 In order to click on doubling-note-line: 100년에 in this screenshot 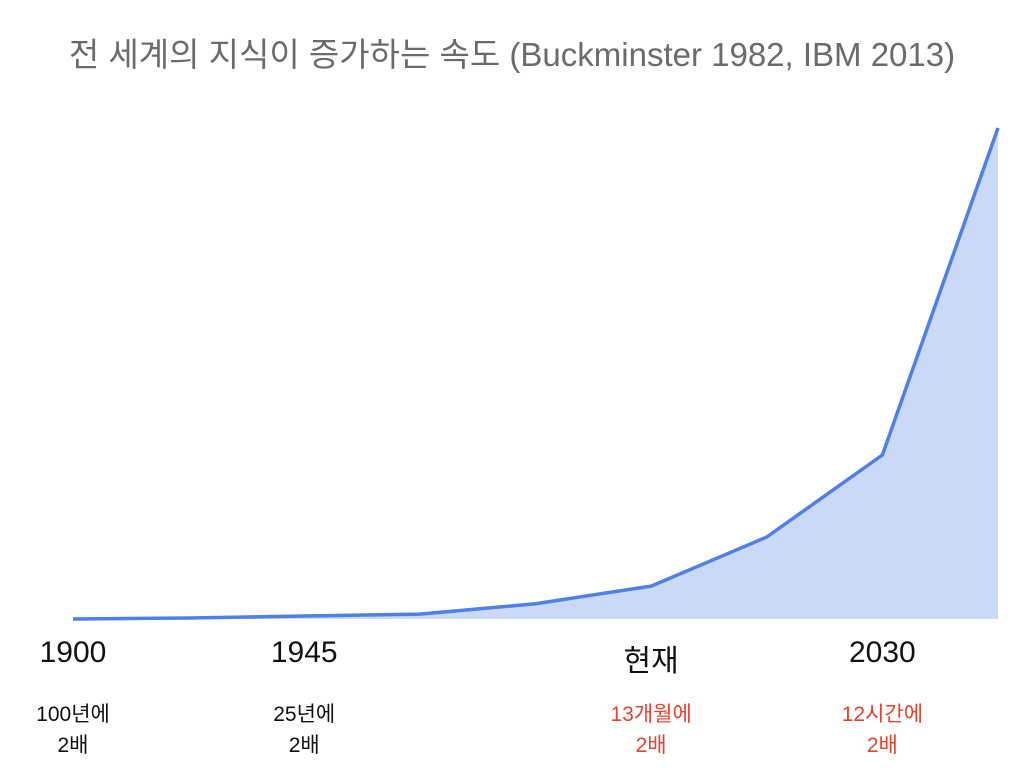, I will do `click(73, 714)`.